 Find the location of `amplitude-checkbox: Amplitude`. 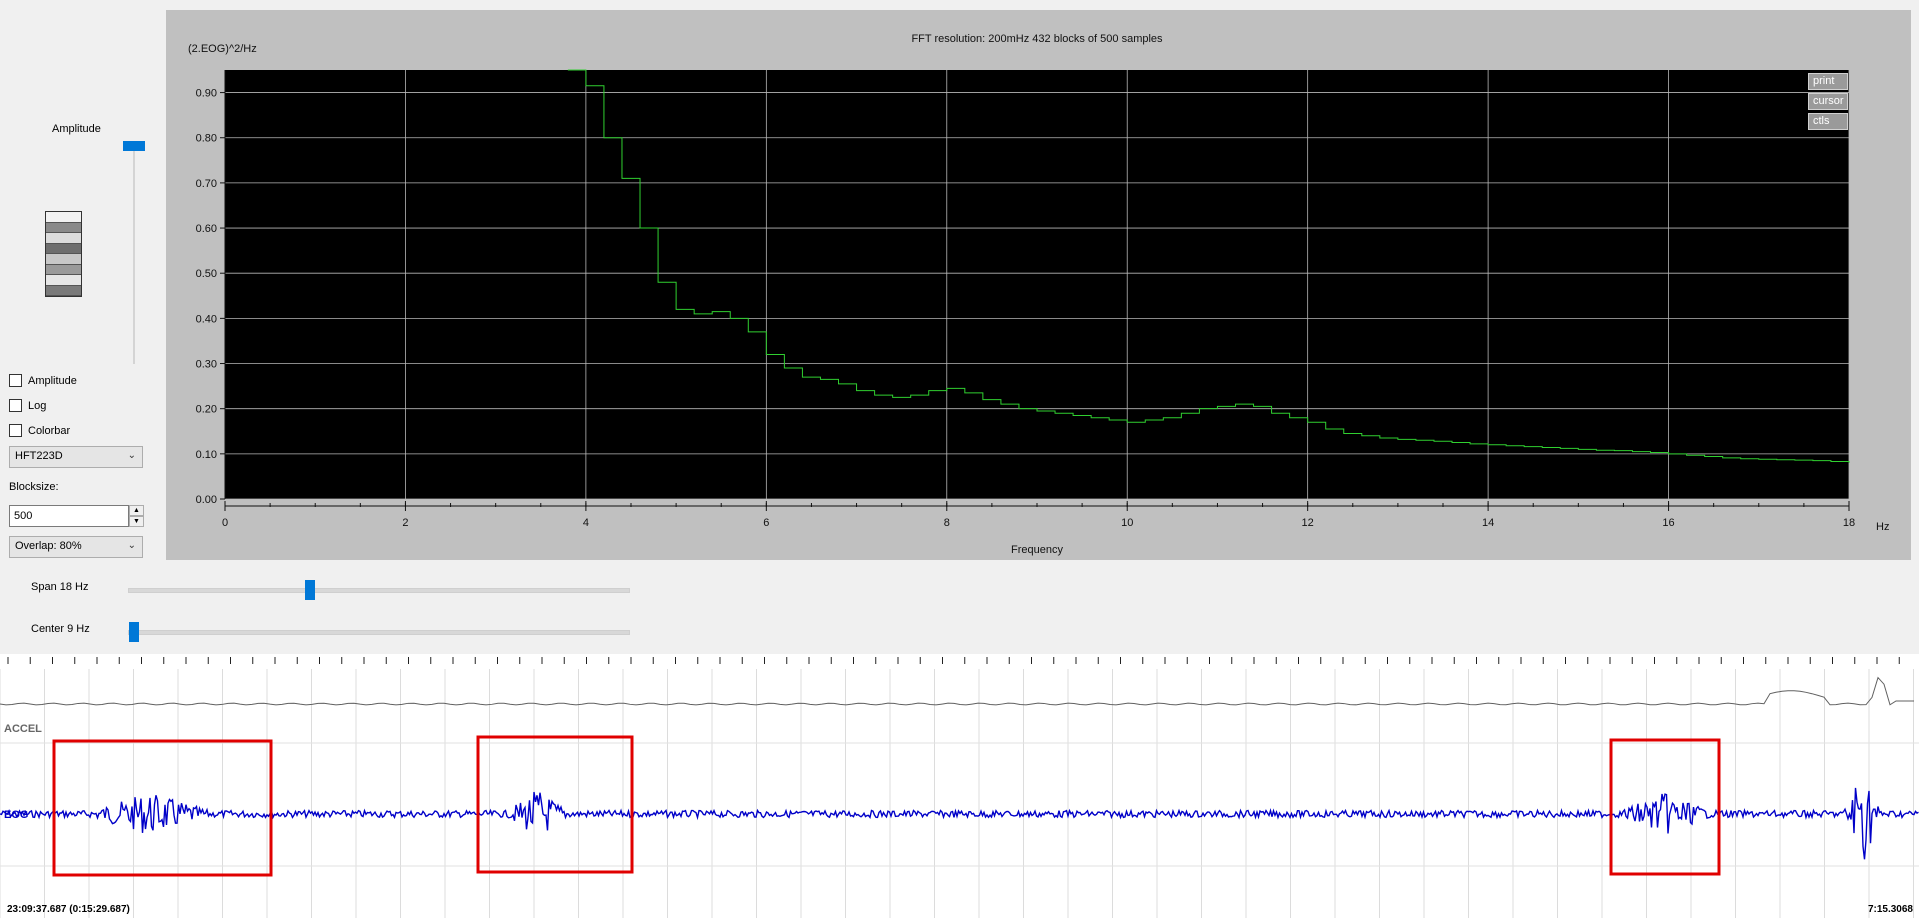

amplitude-checkbox: Amplitude is located at coordinates (43, 380).